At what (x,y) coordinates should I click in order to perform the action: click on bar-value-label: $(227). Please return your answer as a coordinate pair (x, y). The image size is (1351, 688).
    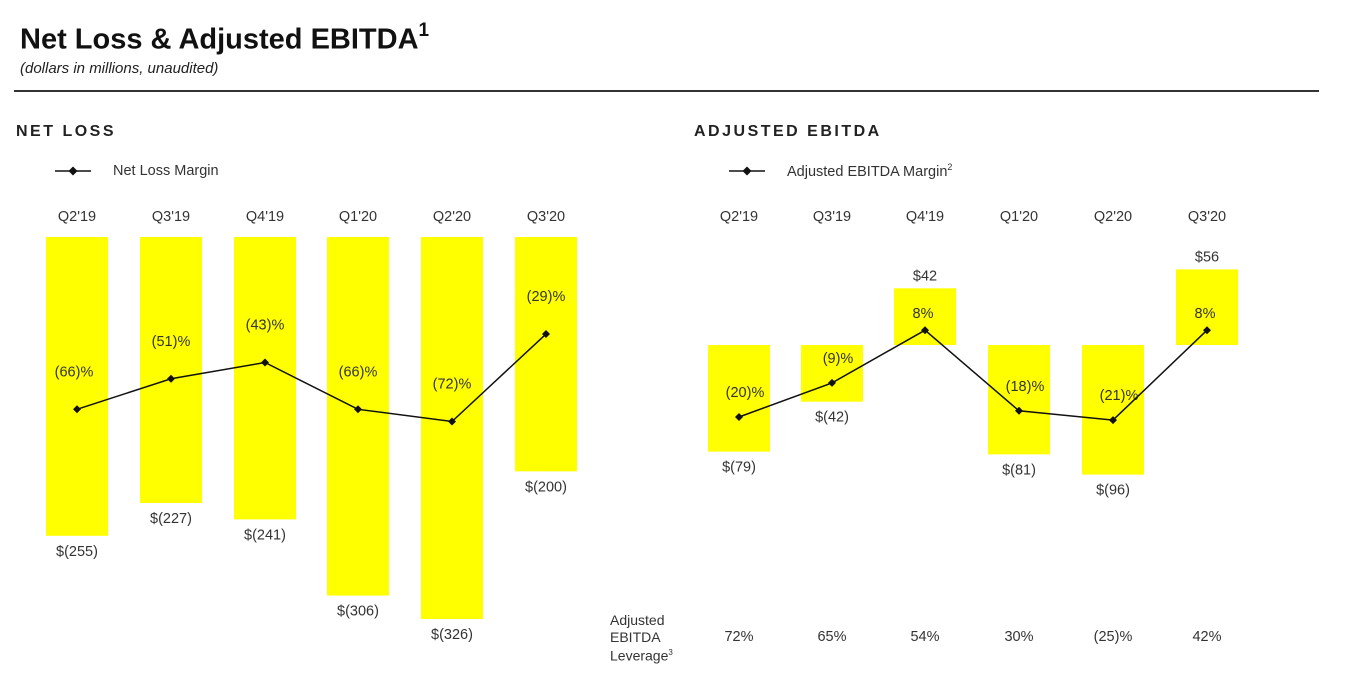
    Looking at the image, I should click on (171, 519).